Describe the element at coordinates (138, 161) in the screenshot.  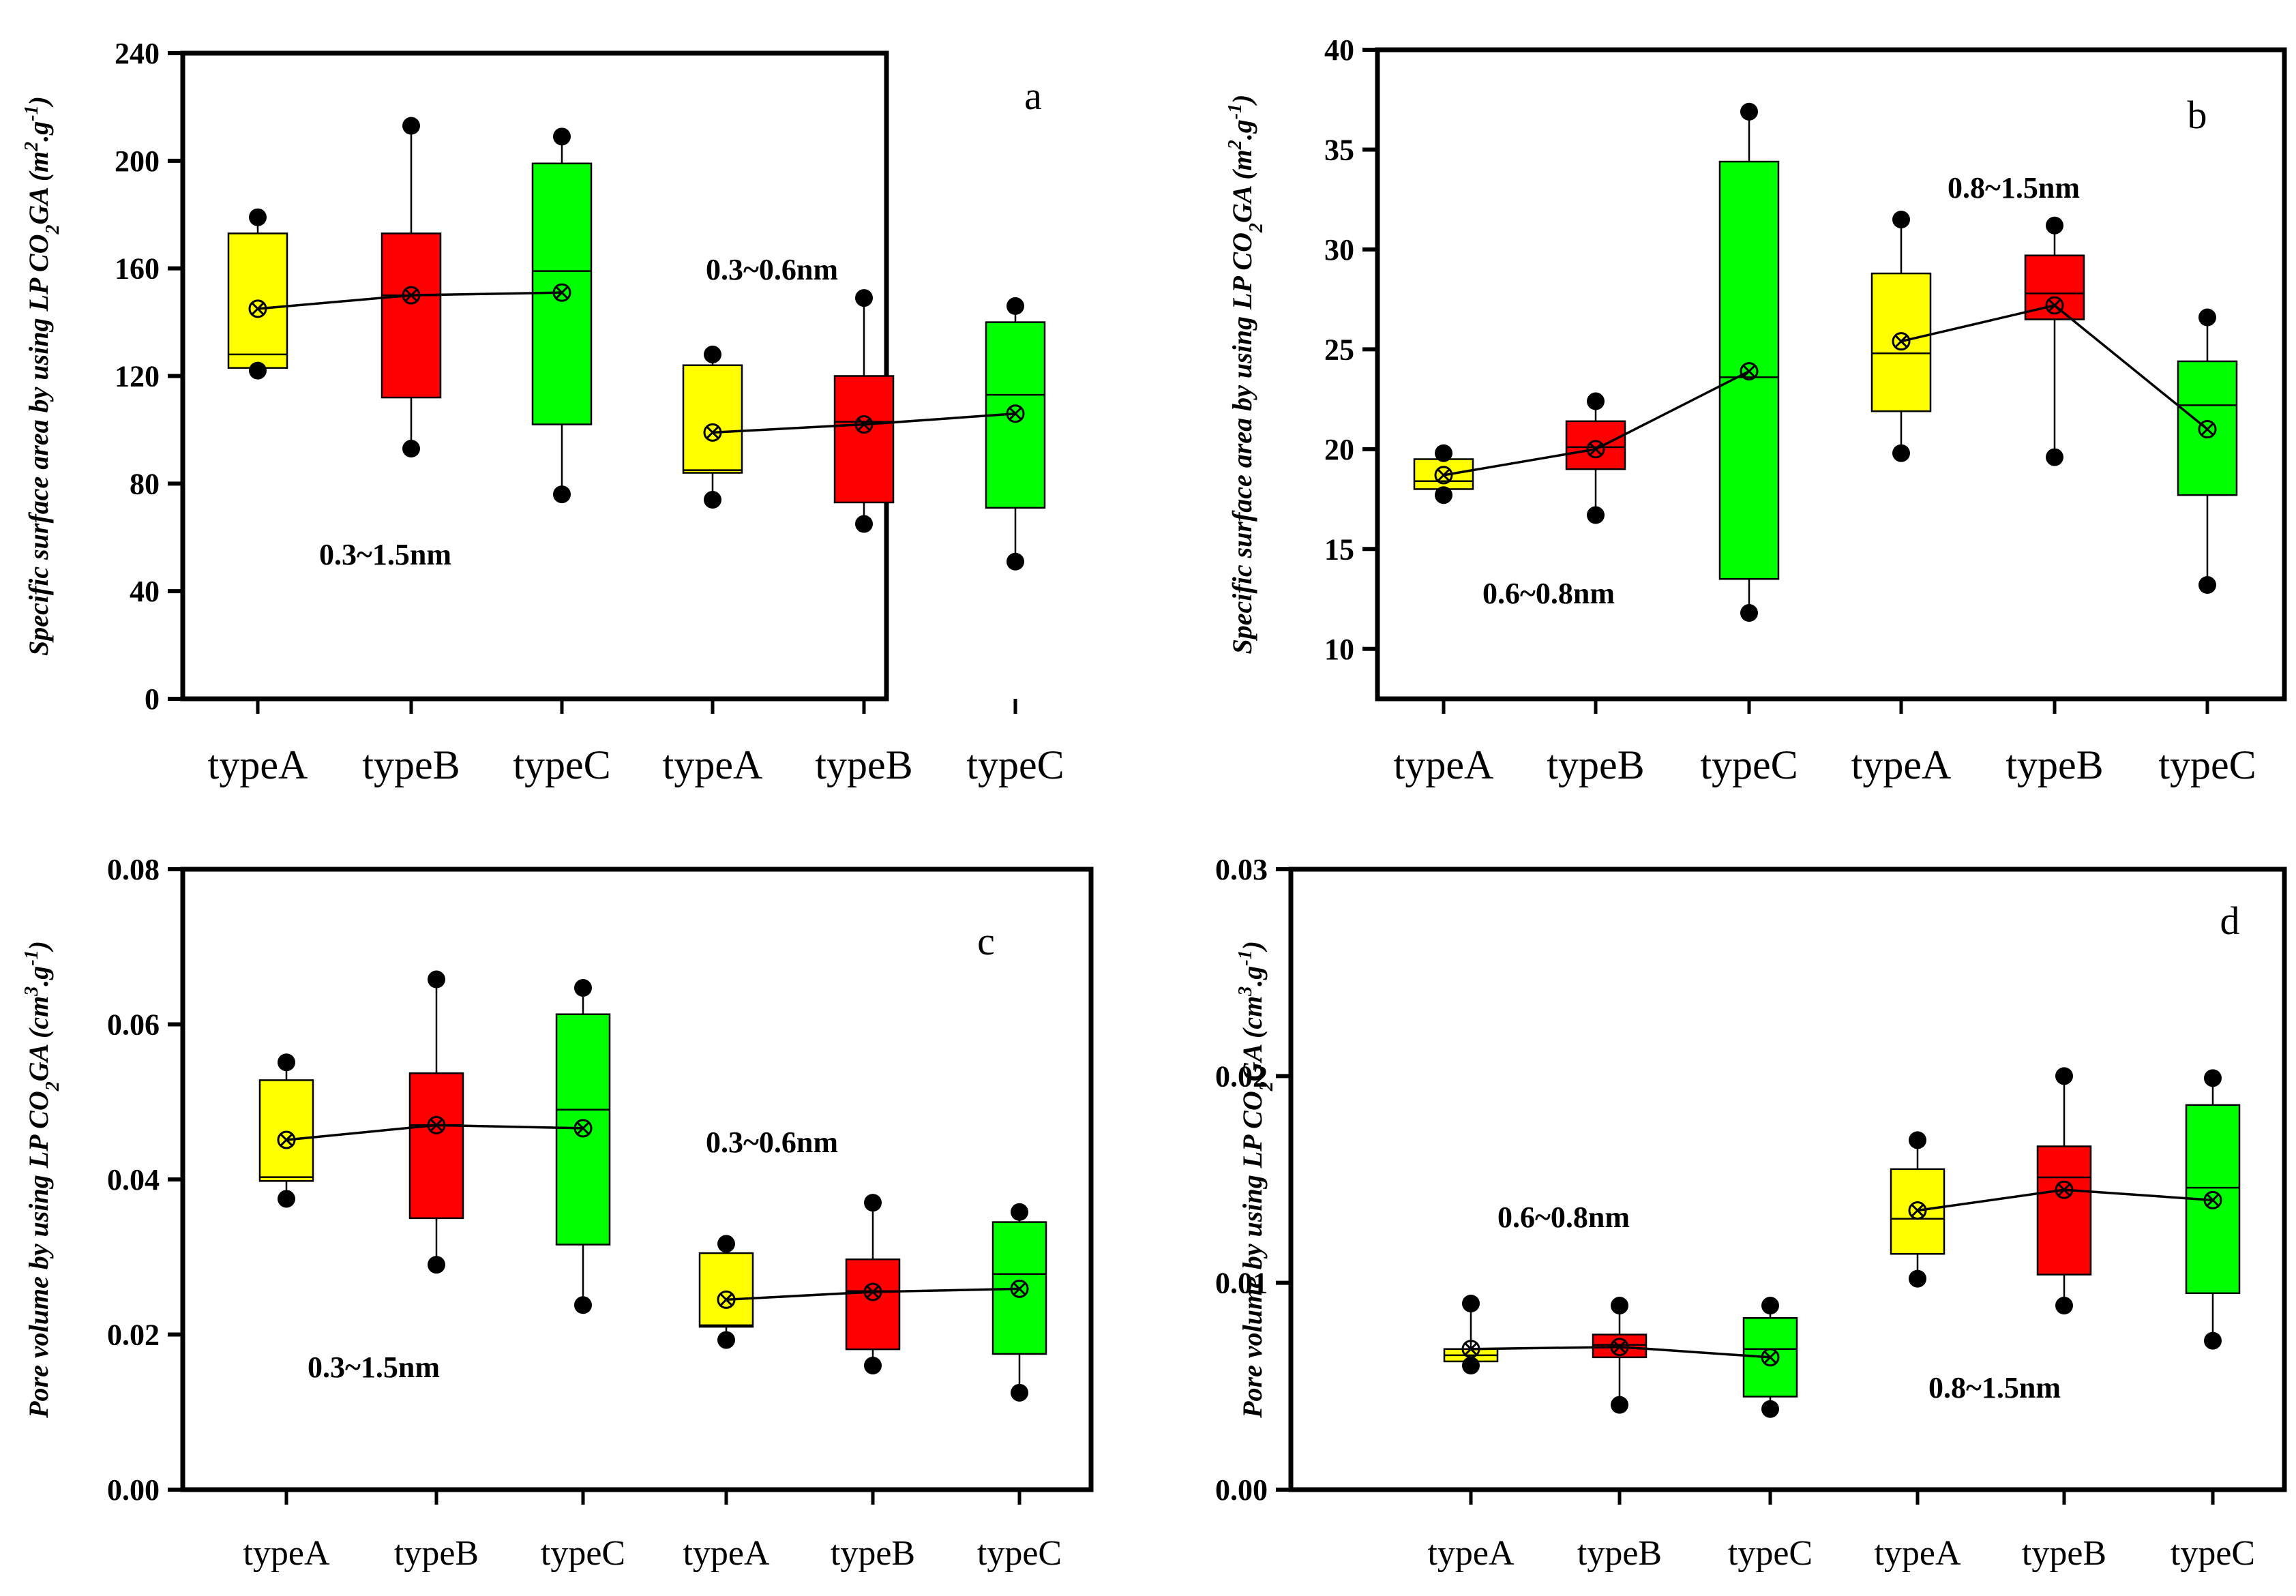
I see `y-tick-label: 200` at that location.